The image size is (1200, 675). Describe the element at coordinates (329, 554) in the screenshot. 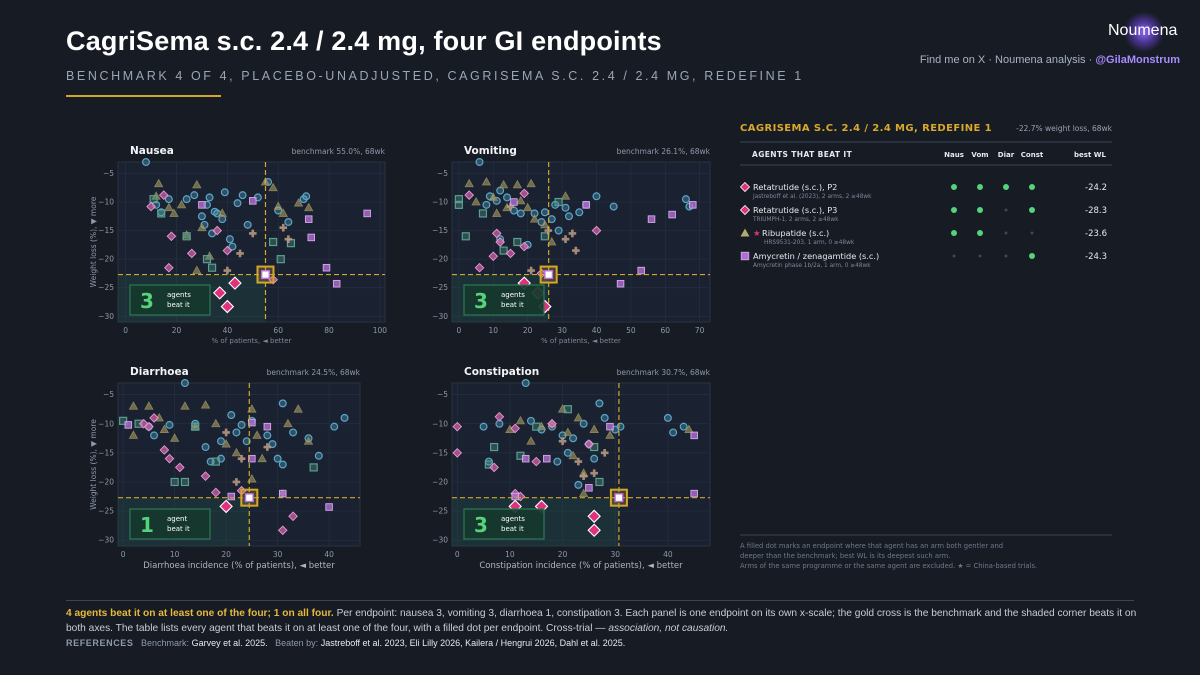

I see `x-tick-label: 40` at that location.